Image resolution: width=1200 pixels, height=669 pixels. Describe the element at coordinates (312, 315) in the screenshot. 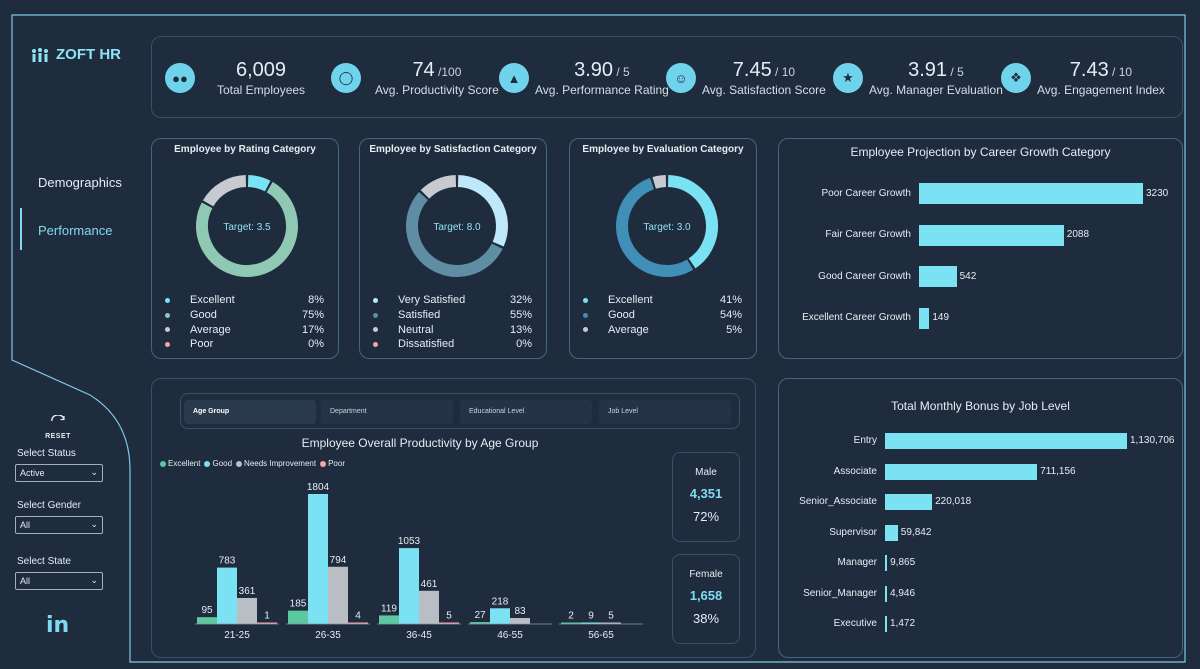

I see `legend-value: 75%` at that location.